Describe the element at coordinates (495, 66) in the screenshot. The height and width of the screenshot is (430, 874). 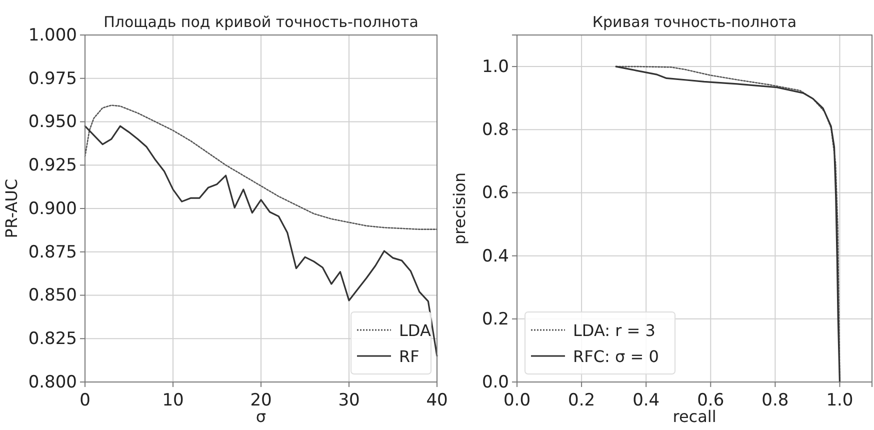
I see `y-tick-label: 1.0` at that location.